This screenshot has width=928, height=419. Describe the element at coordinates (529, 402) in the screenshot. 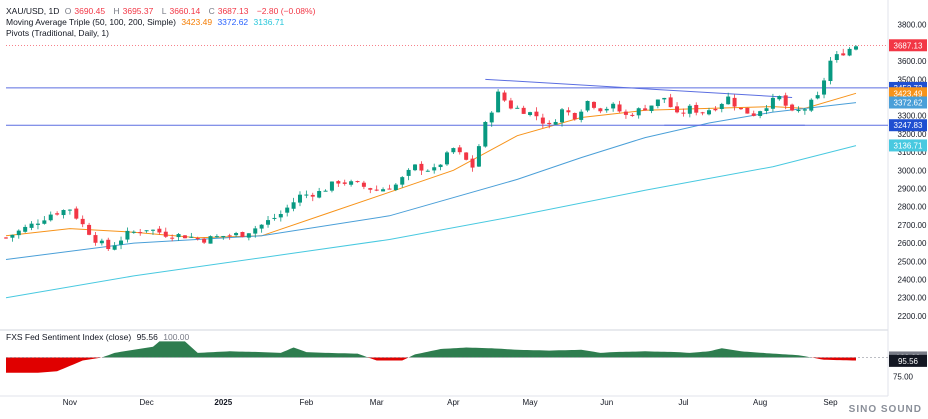

I see `time-tick-label: May` at that location.